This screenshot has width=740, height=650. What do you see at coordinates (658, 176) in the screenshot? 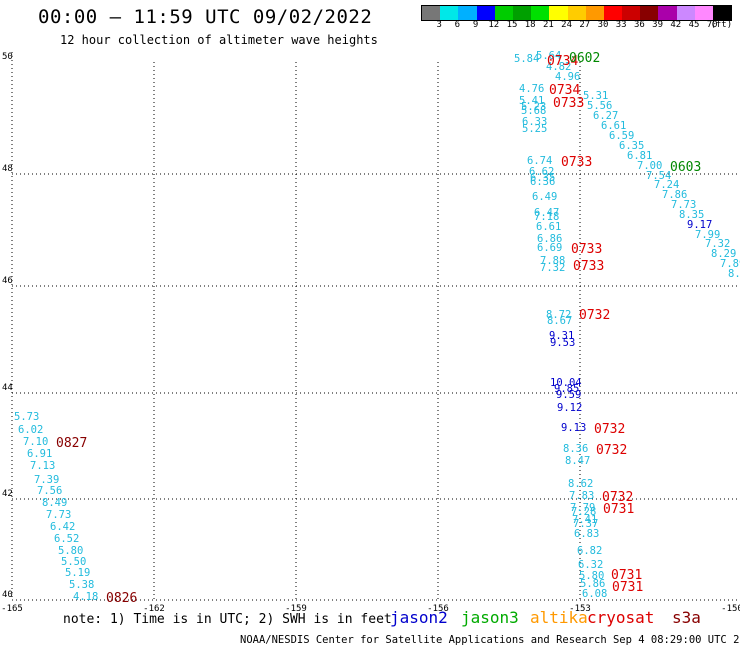
I see `swh-value-label: 7.54` at bounding box center [658, 176].